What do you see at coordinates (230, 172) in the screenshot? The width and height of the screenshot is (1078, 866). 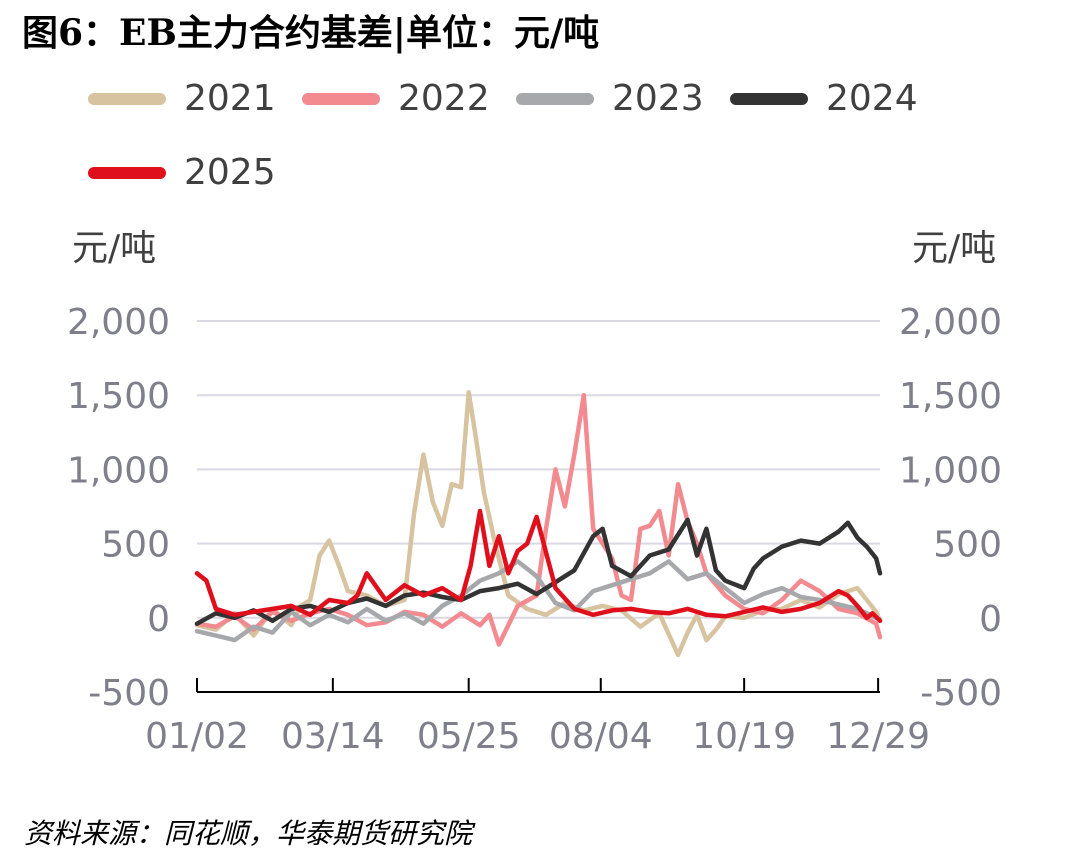 I see `legend-label-2025: 2025` at bounding box center [230, 172].